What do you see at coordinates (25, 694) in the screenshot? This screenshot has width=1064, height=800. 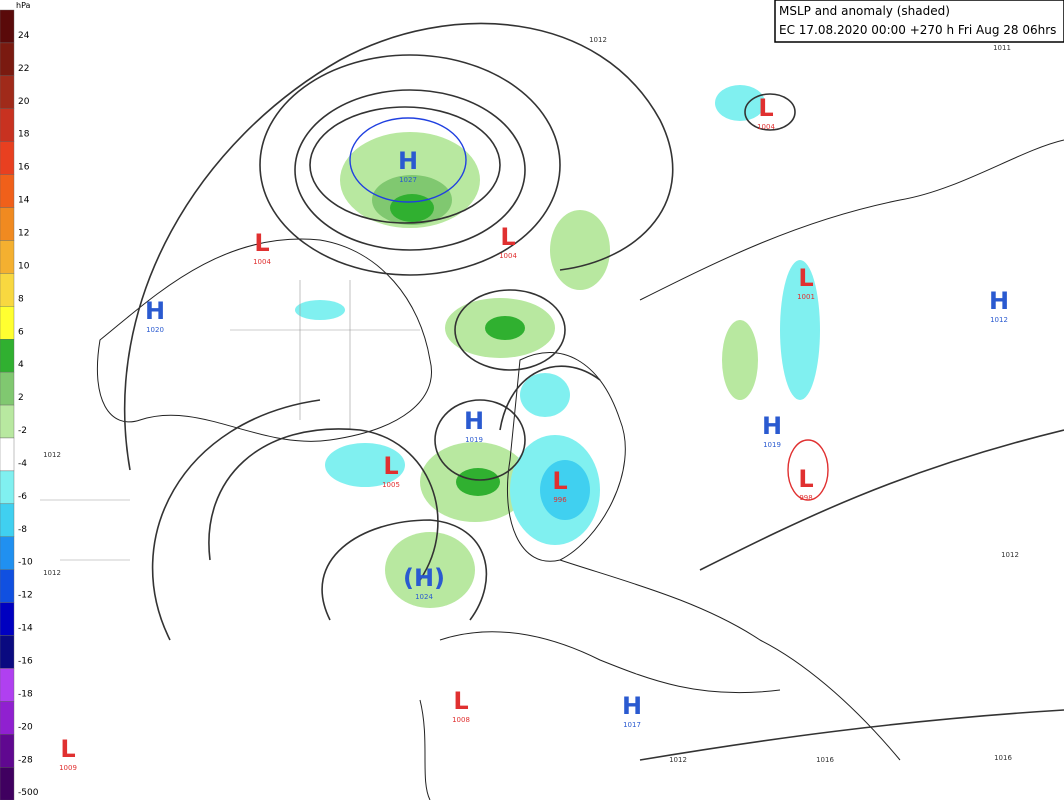 I see `colorbar-label: -18` at bounding box center [25, 694].